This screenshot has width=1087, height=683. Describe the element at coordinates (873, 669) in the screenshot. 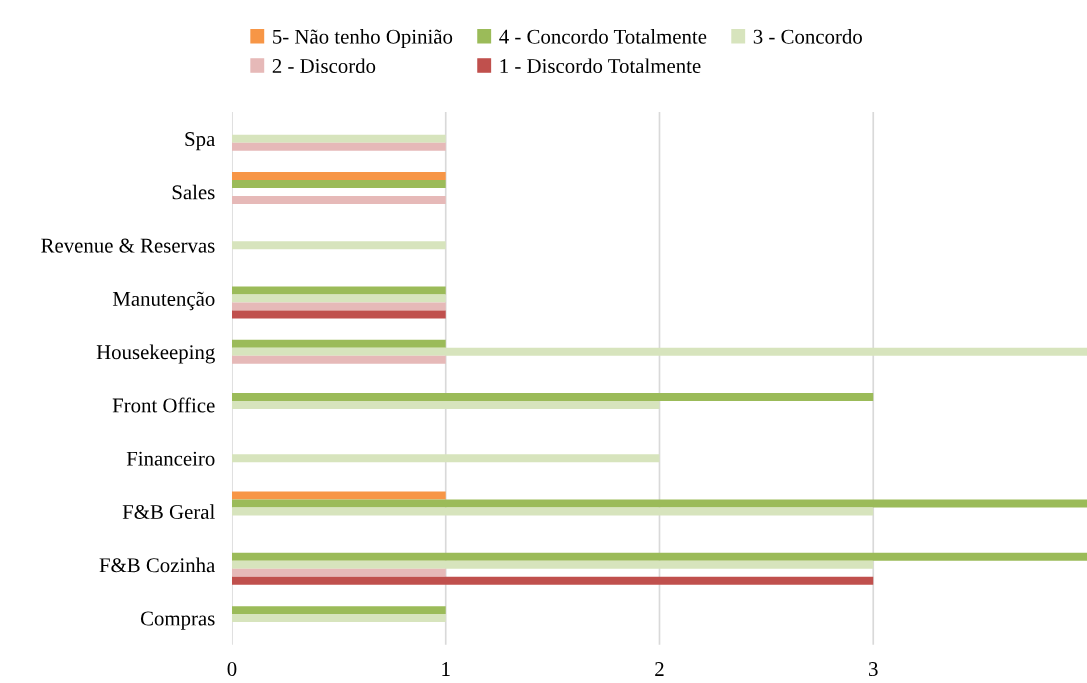

I see `x-tick-label: 3` at that location.